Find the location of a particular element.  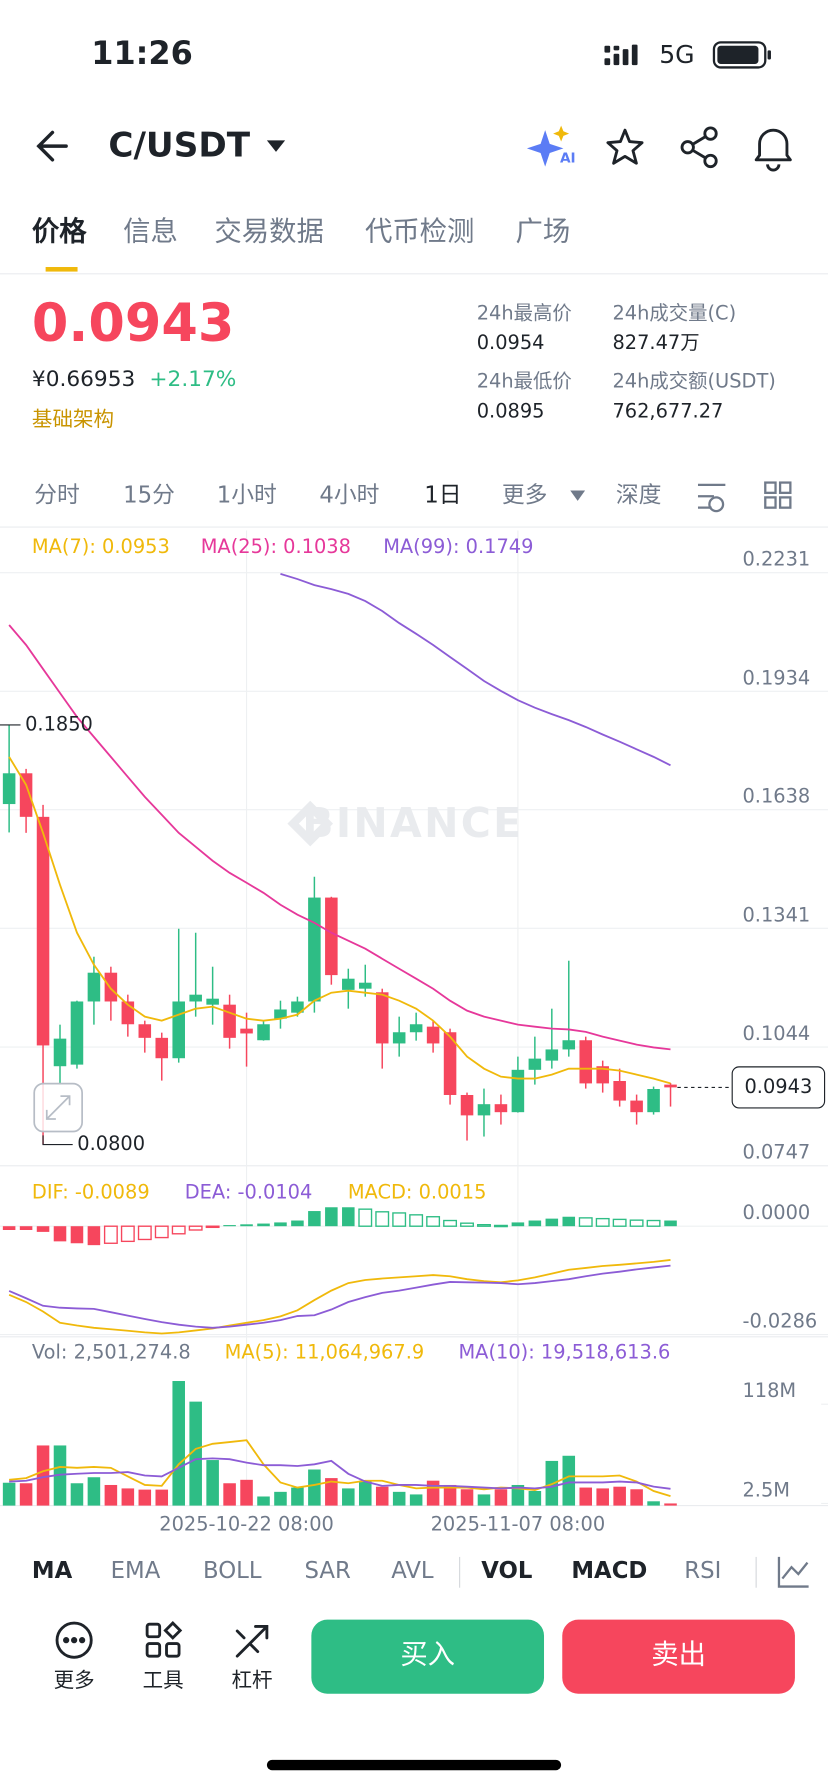

buy-button: 买入 is located at coordinates (428, 1656).